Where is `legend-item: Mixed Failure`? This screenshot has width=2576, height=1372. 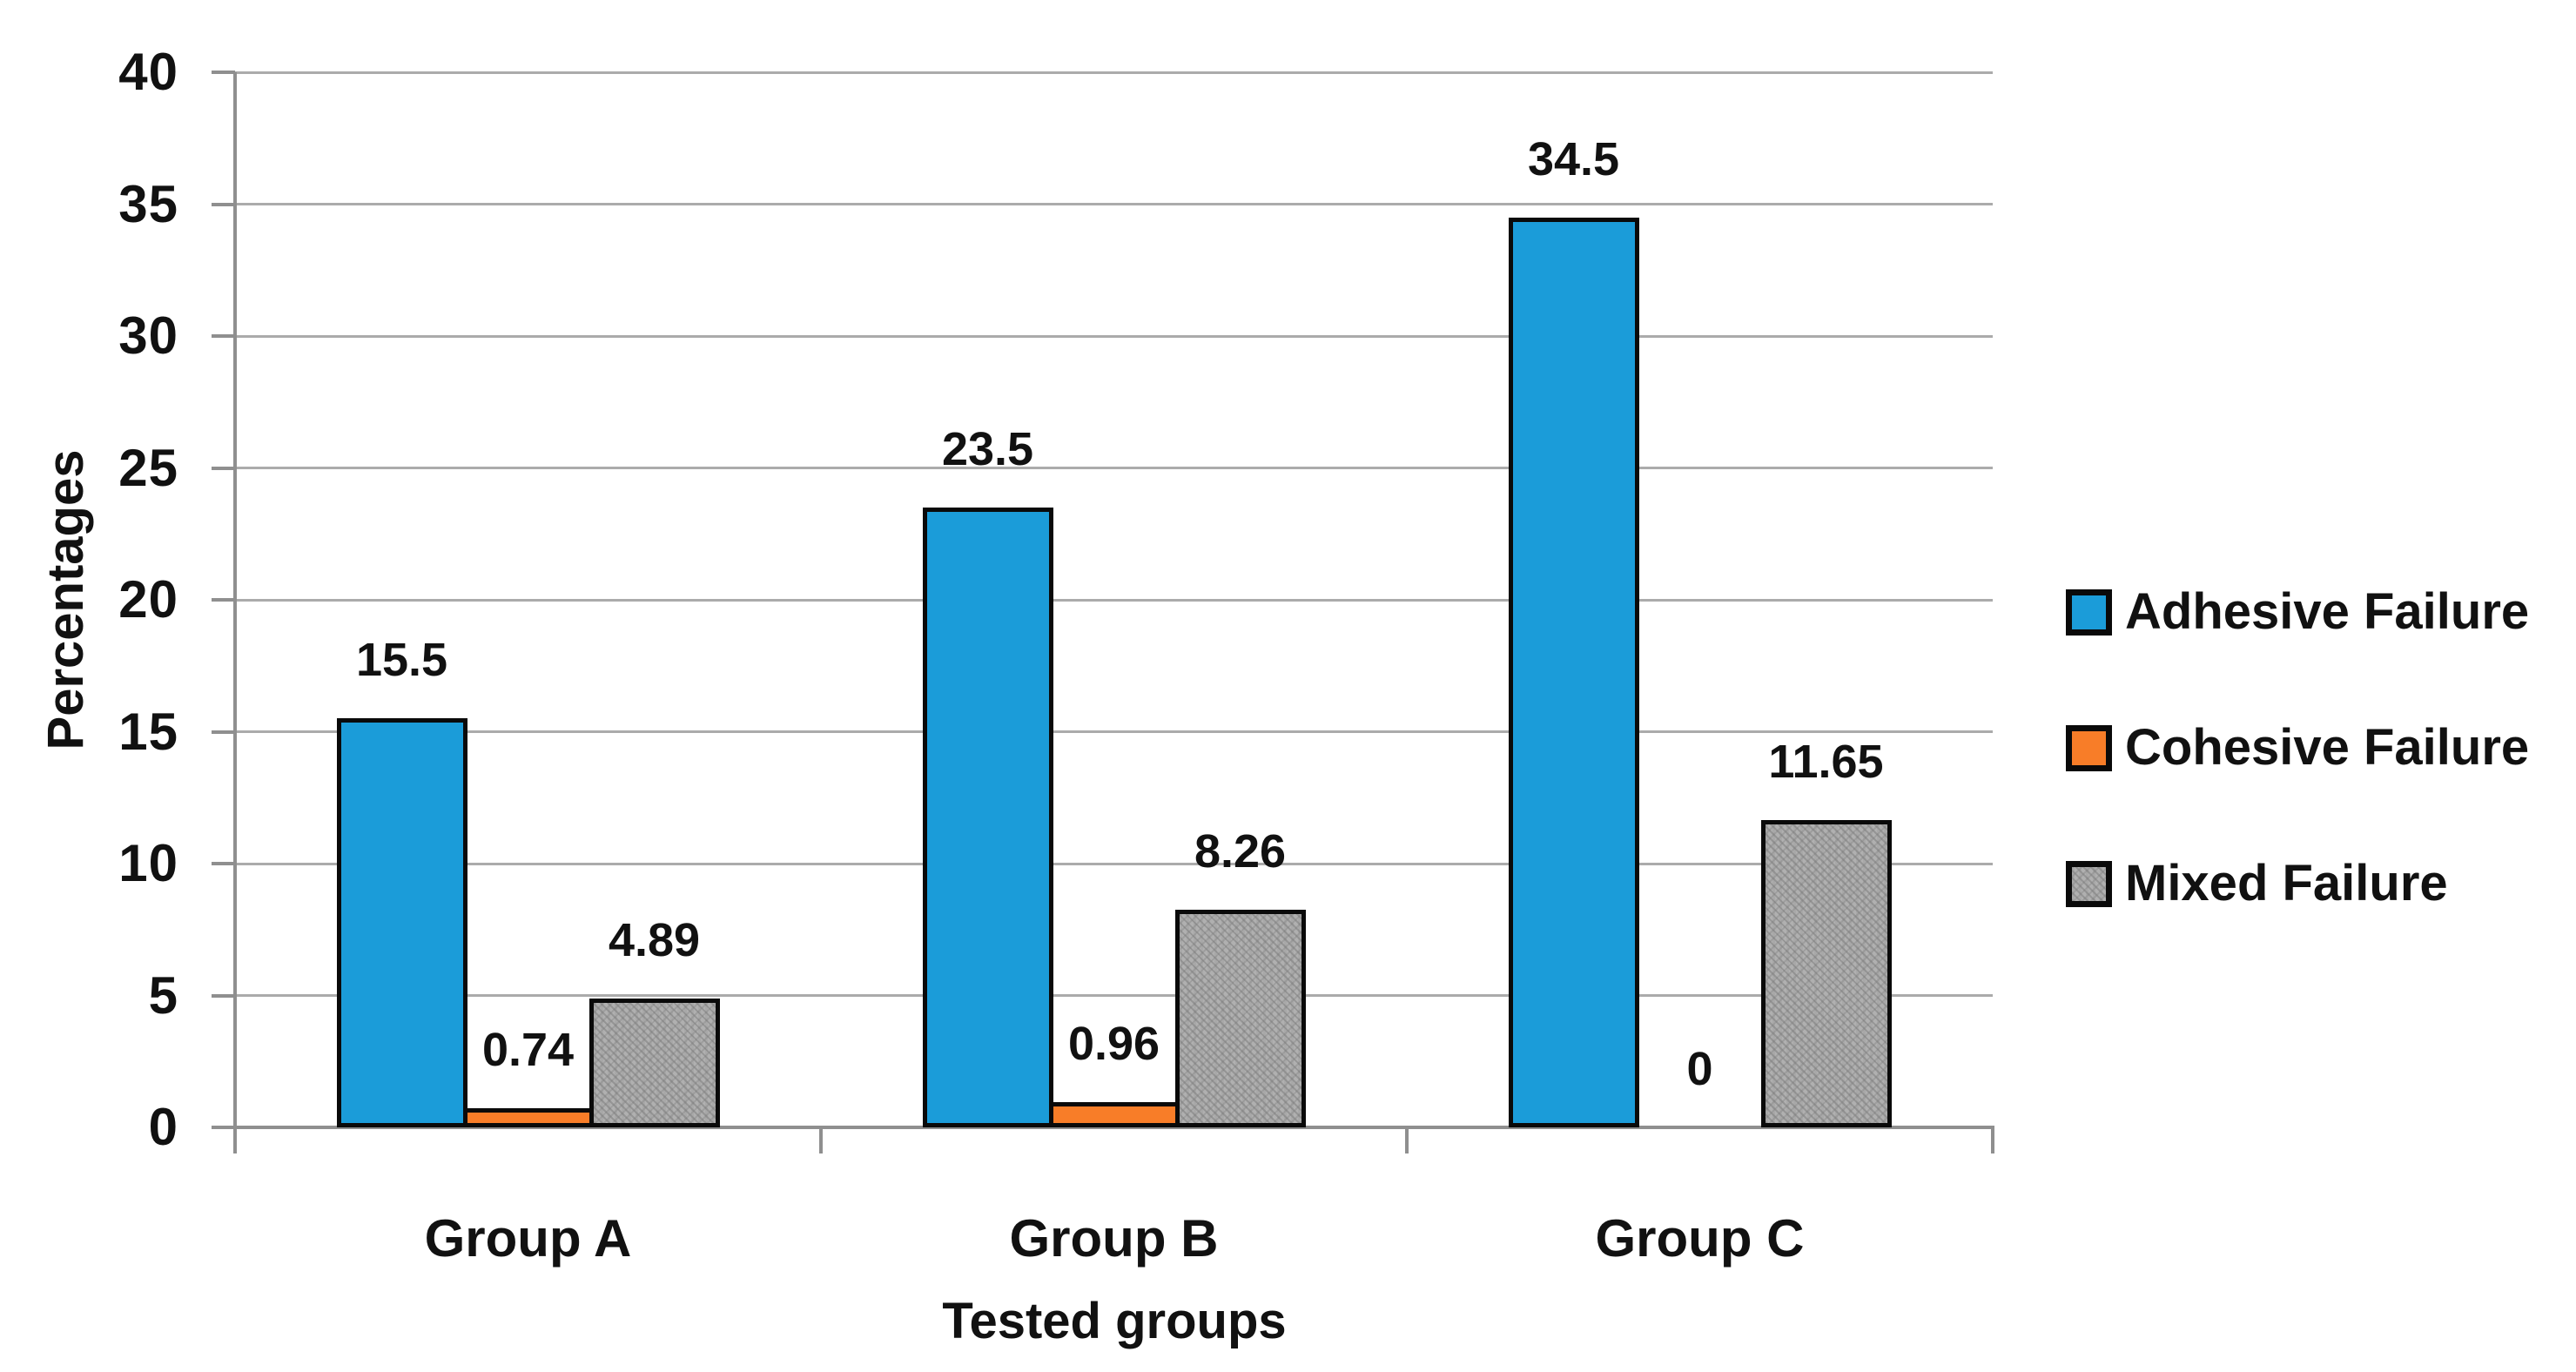
legend-item: Mixed Failure is located at coordinates (2257, 884).